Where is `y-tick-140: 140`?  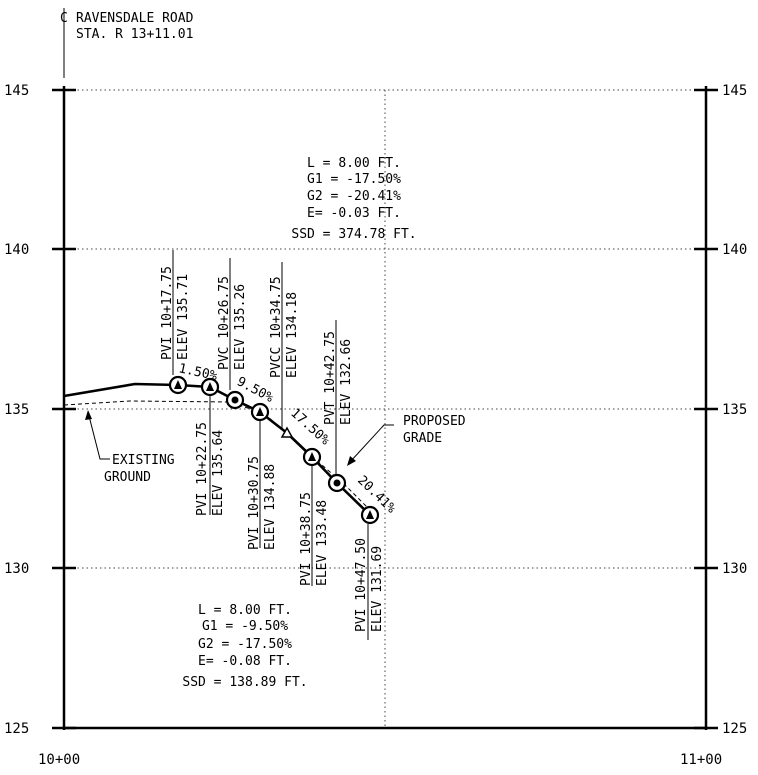
y-tick-140: 140 is located at coordinates (16, 250).